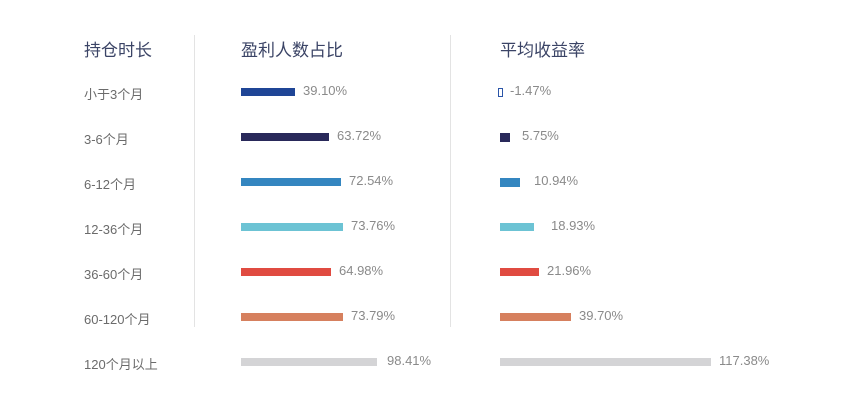 The width and height of the screenshot is (841, 408). Describe the element at coordinates (114, 229) in the screenshot. I see `row-label: 12-36个月` at that location.